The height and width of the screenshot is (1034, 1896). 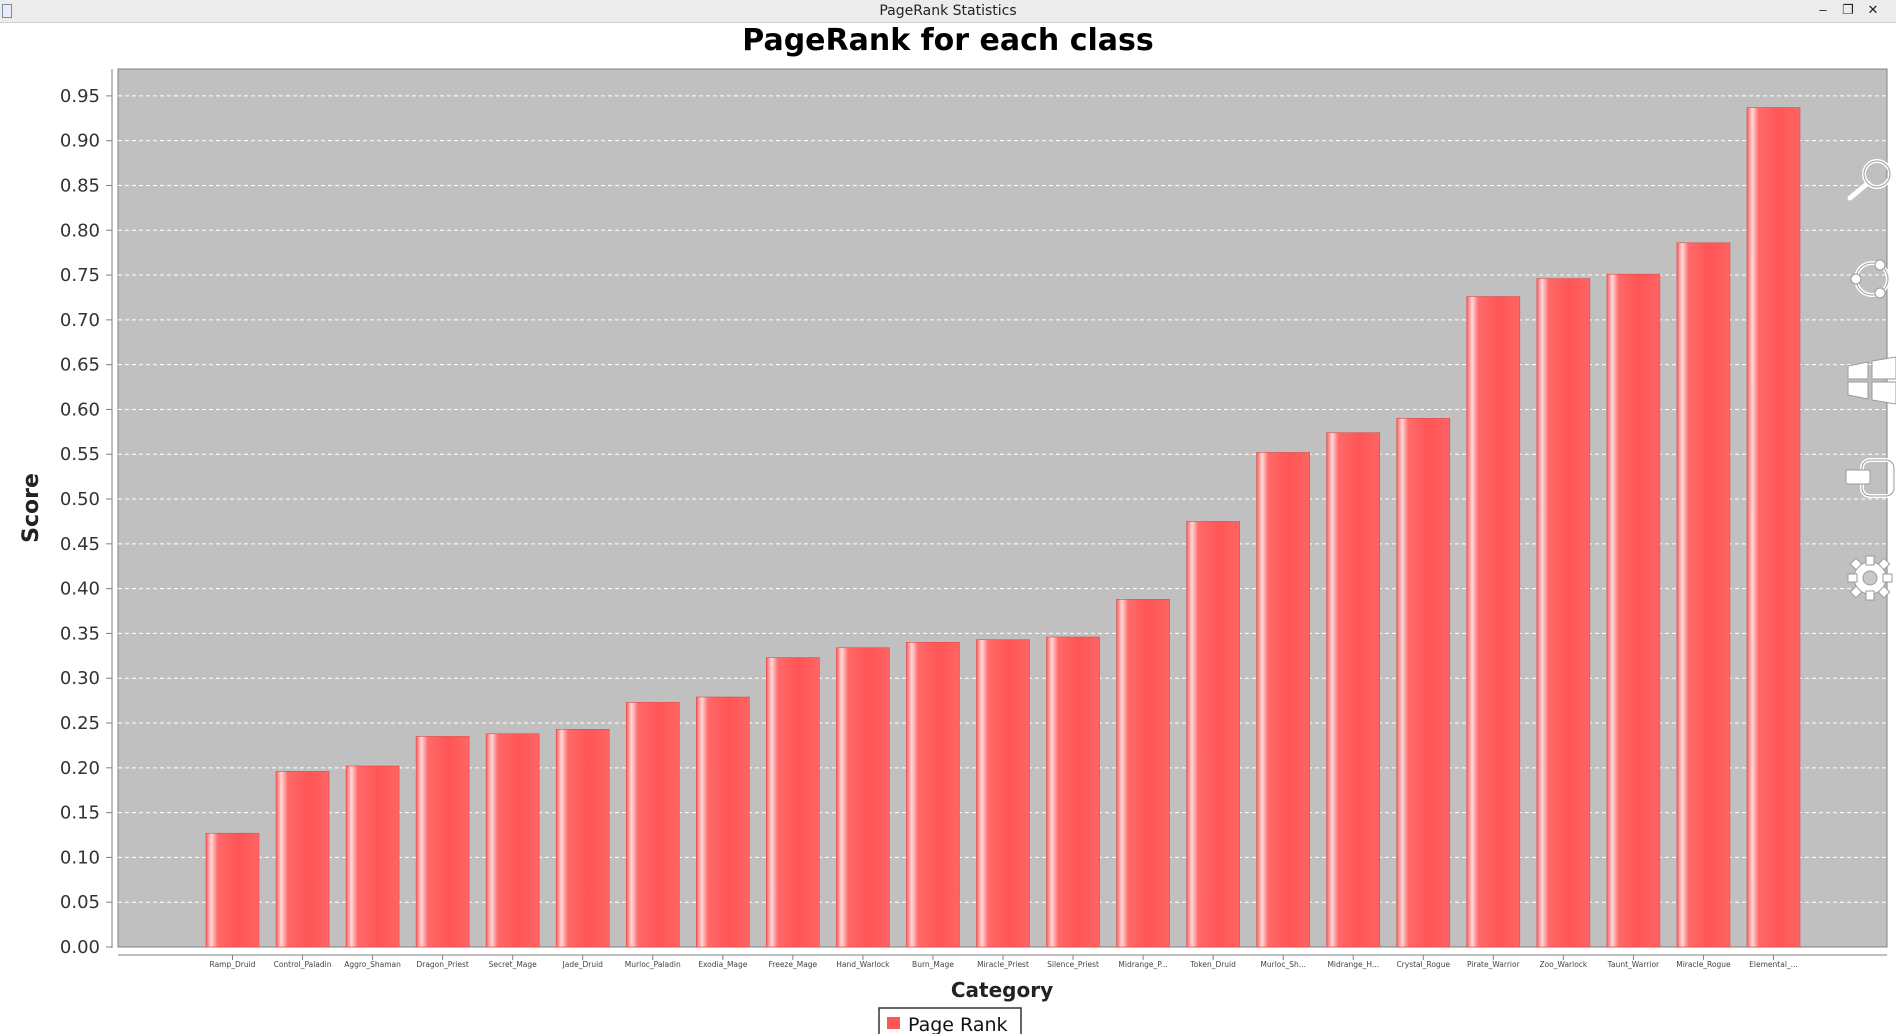 I want to click on legend: Page Rank, so click(x=950, y=1020).